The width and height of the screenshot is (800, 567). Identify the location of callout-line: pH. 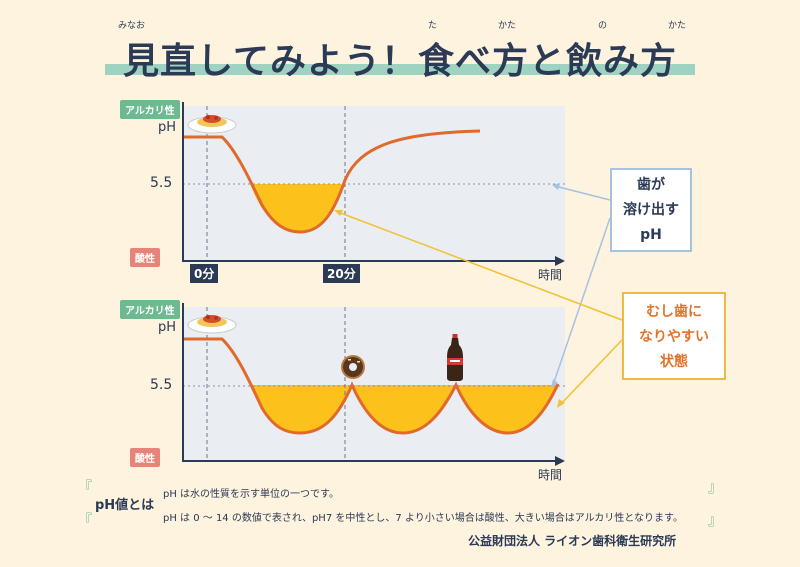
(651, 235).